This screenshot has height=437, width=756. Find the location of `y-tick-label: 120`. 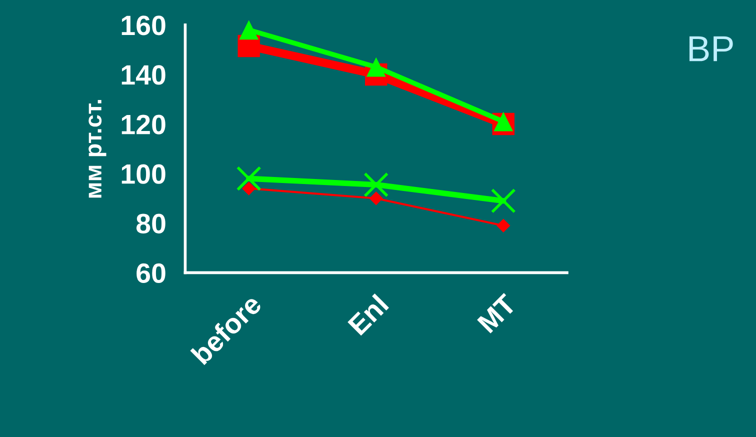

y-tick-label: 120 is located at coordinates (144, 124).